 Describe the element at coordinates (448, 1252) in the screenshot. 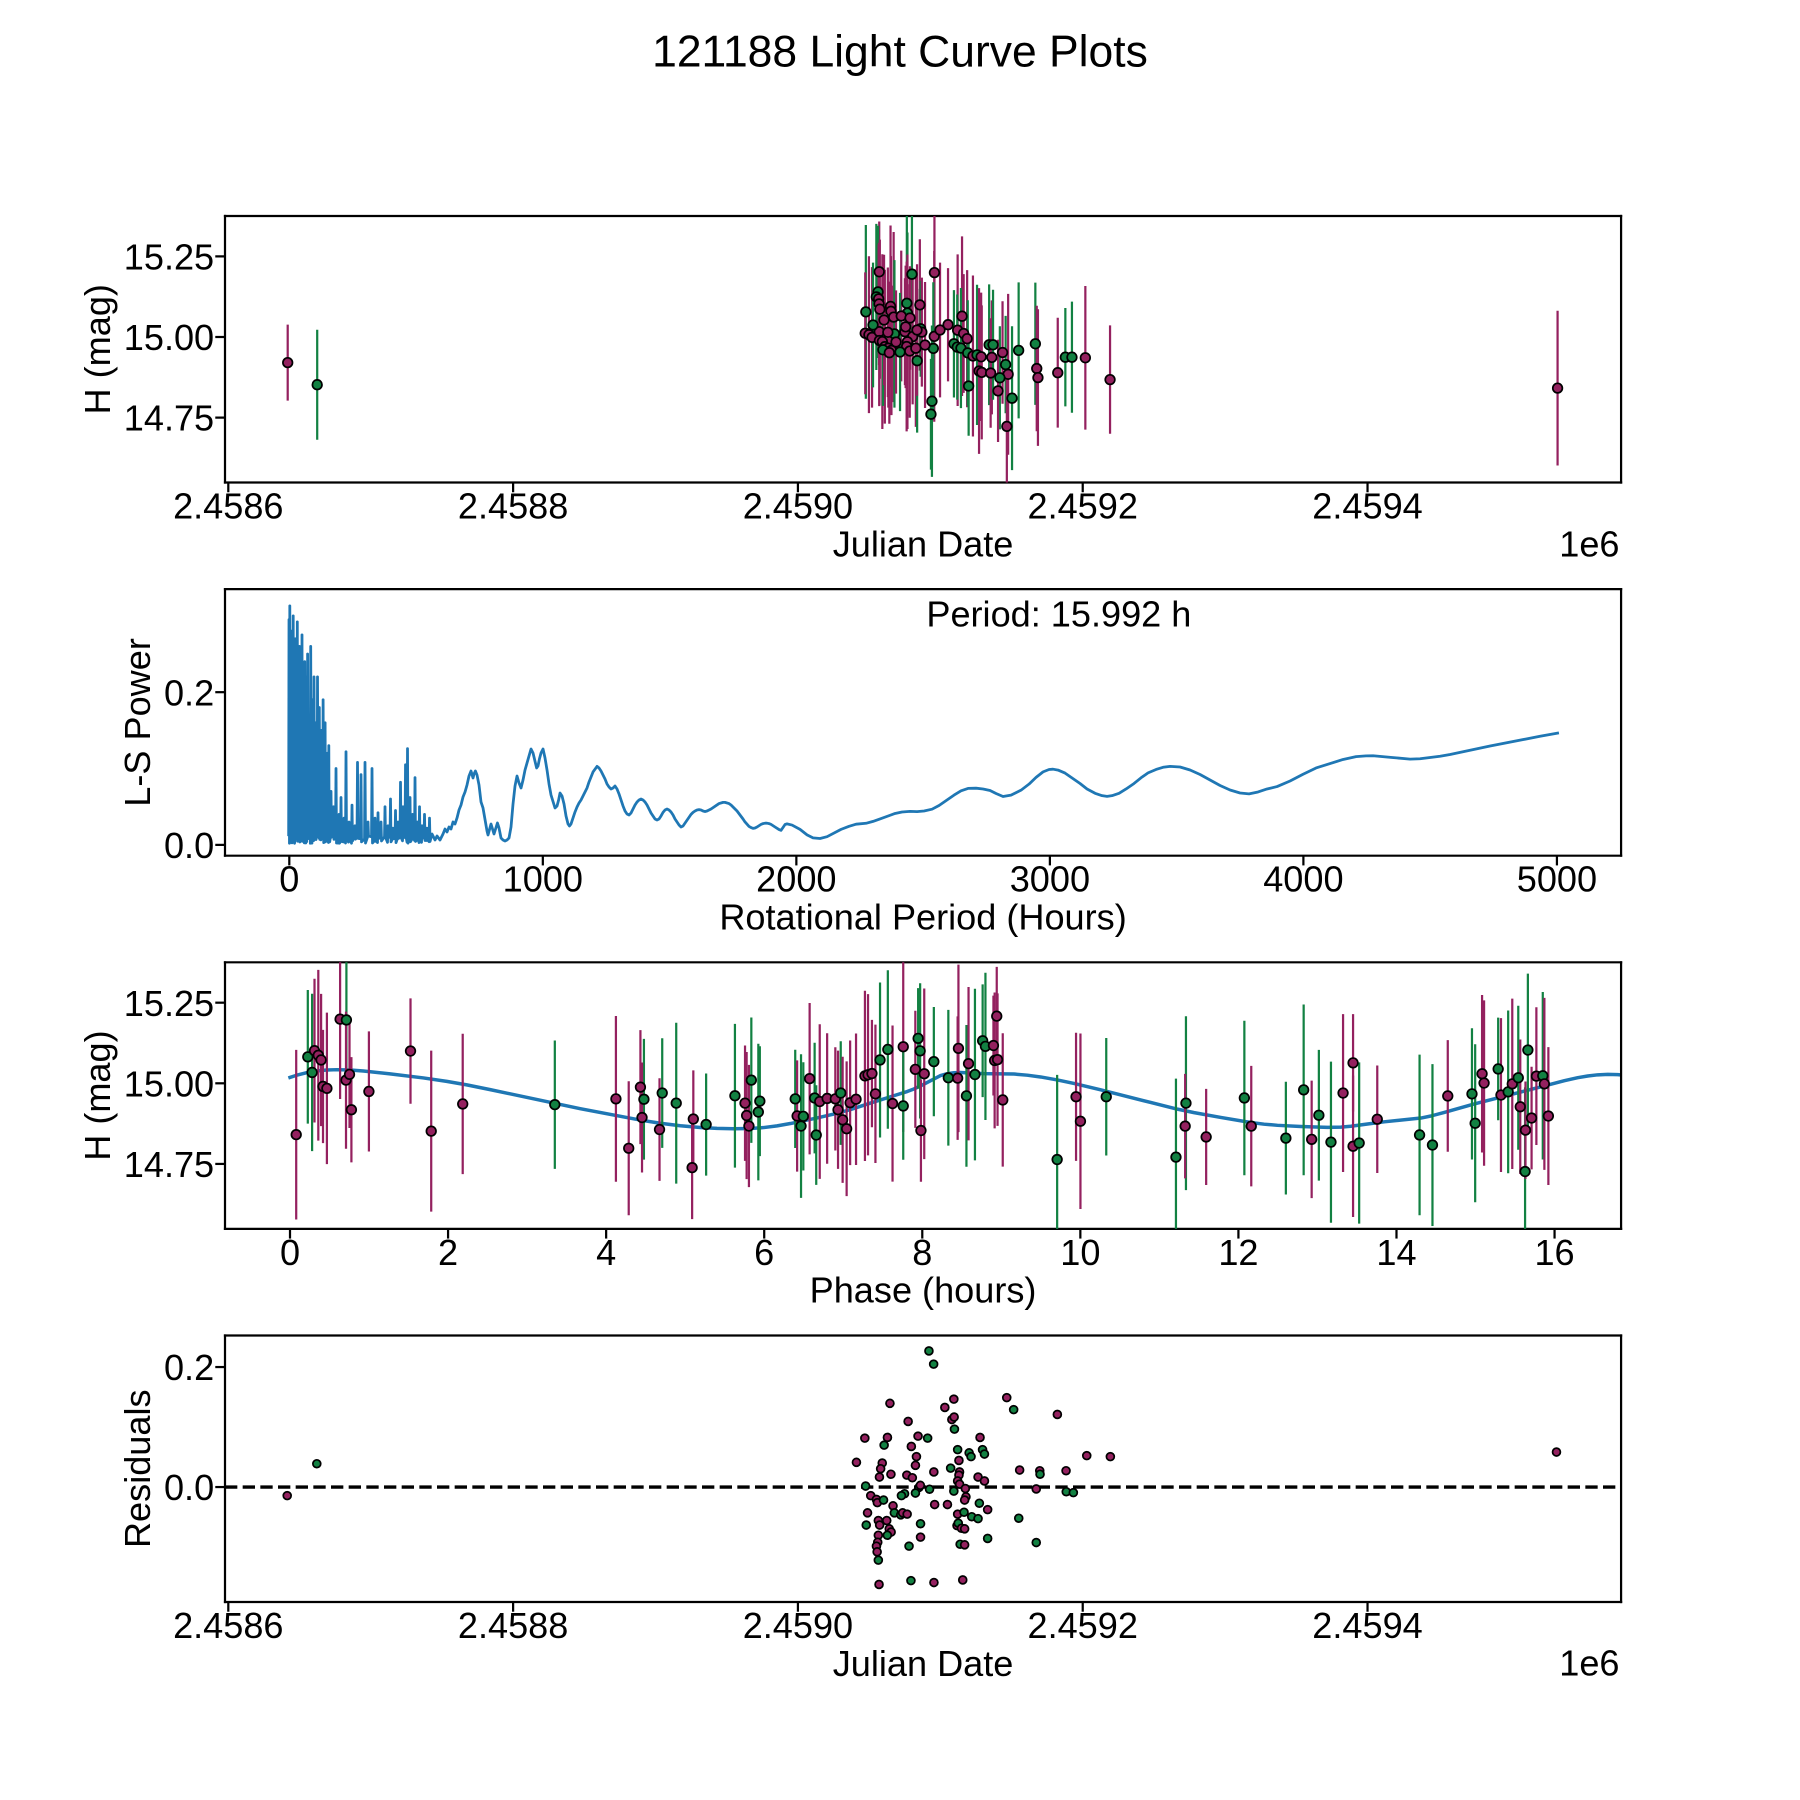

I see `svg-text: 2` at that location.